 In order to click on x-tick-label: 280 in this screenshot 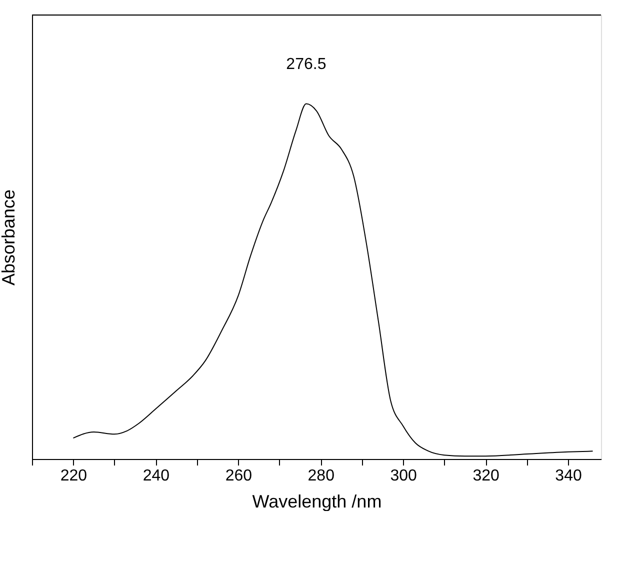, I will do `click(321, 476)`.